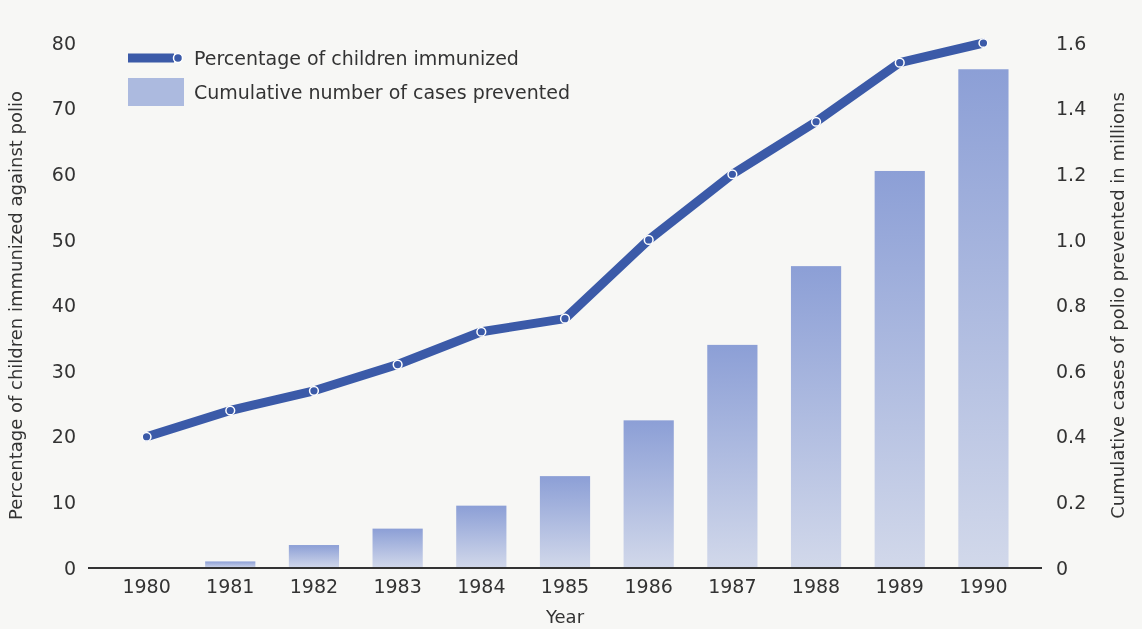 The height and width of the screenshot is (629, 1142). What do you see at coordinates (732, 586) in the screenshot?
I see `x-tick-label: 1987` at bounding box center [732, 586].